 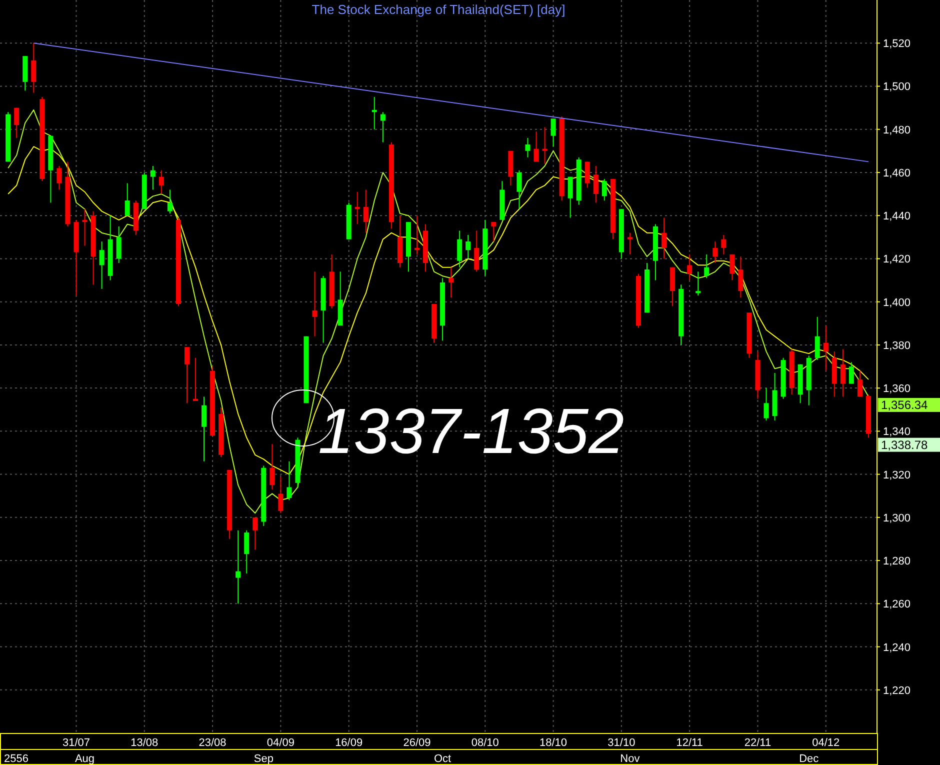 I want to click on x-tick-label: 18/10, so click(x=554, y=743).